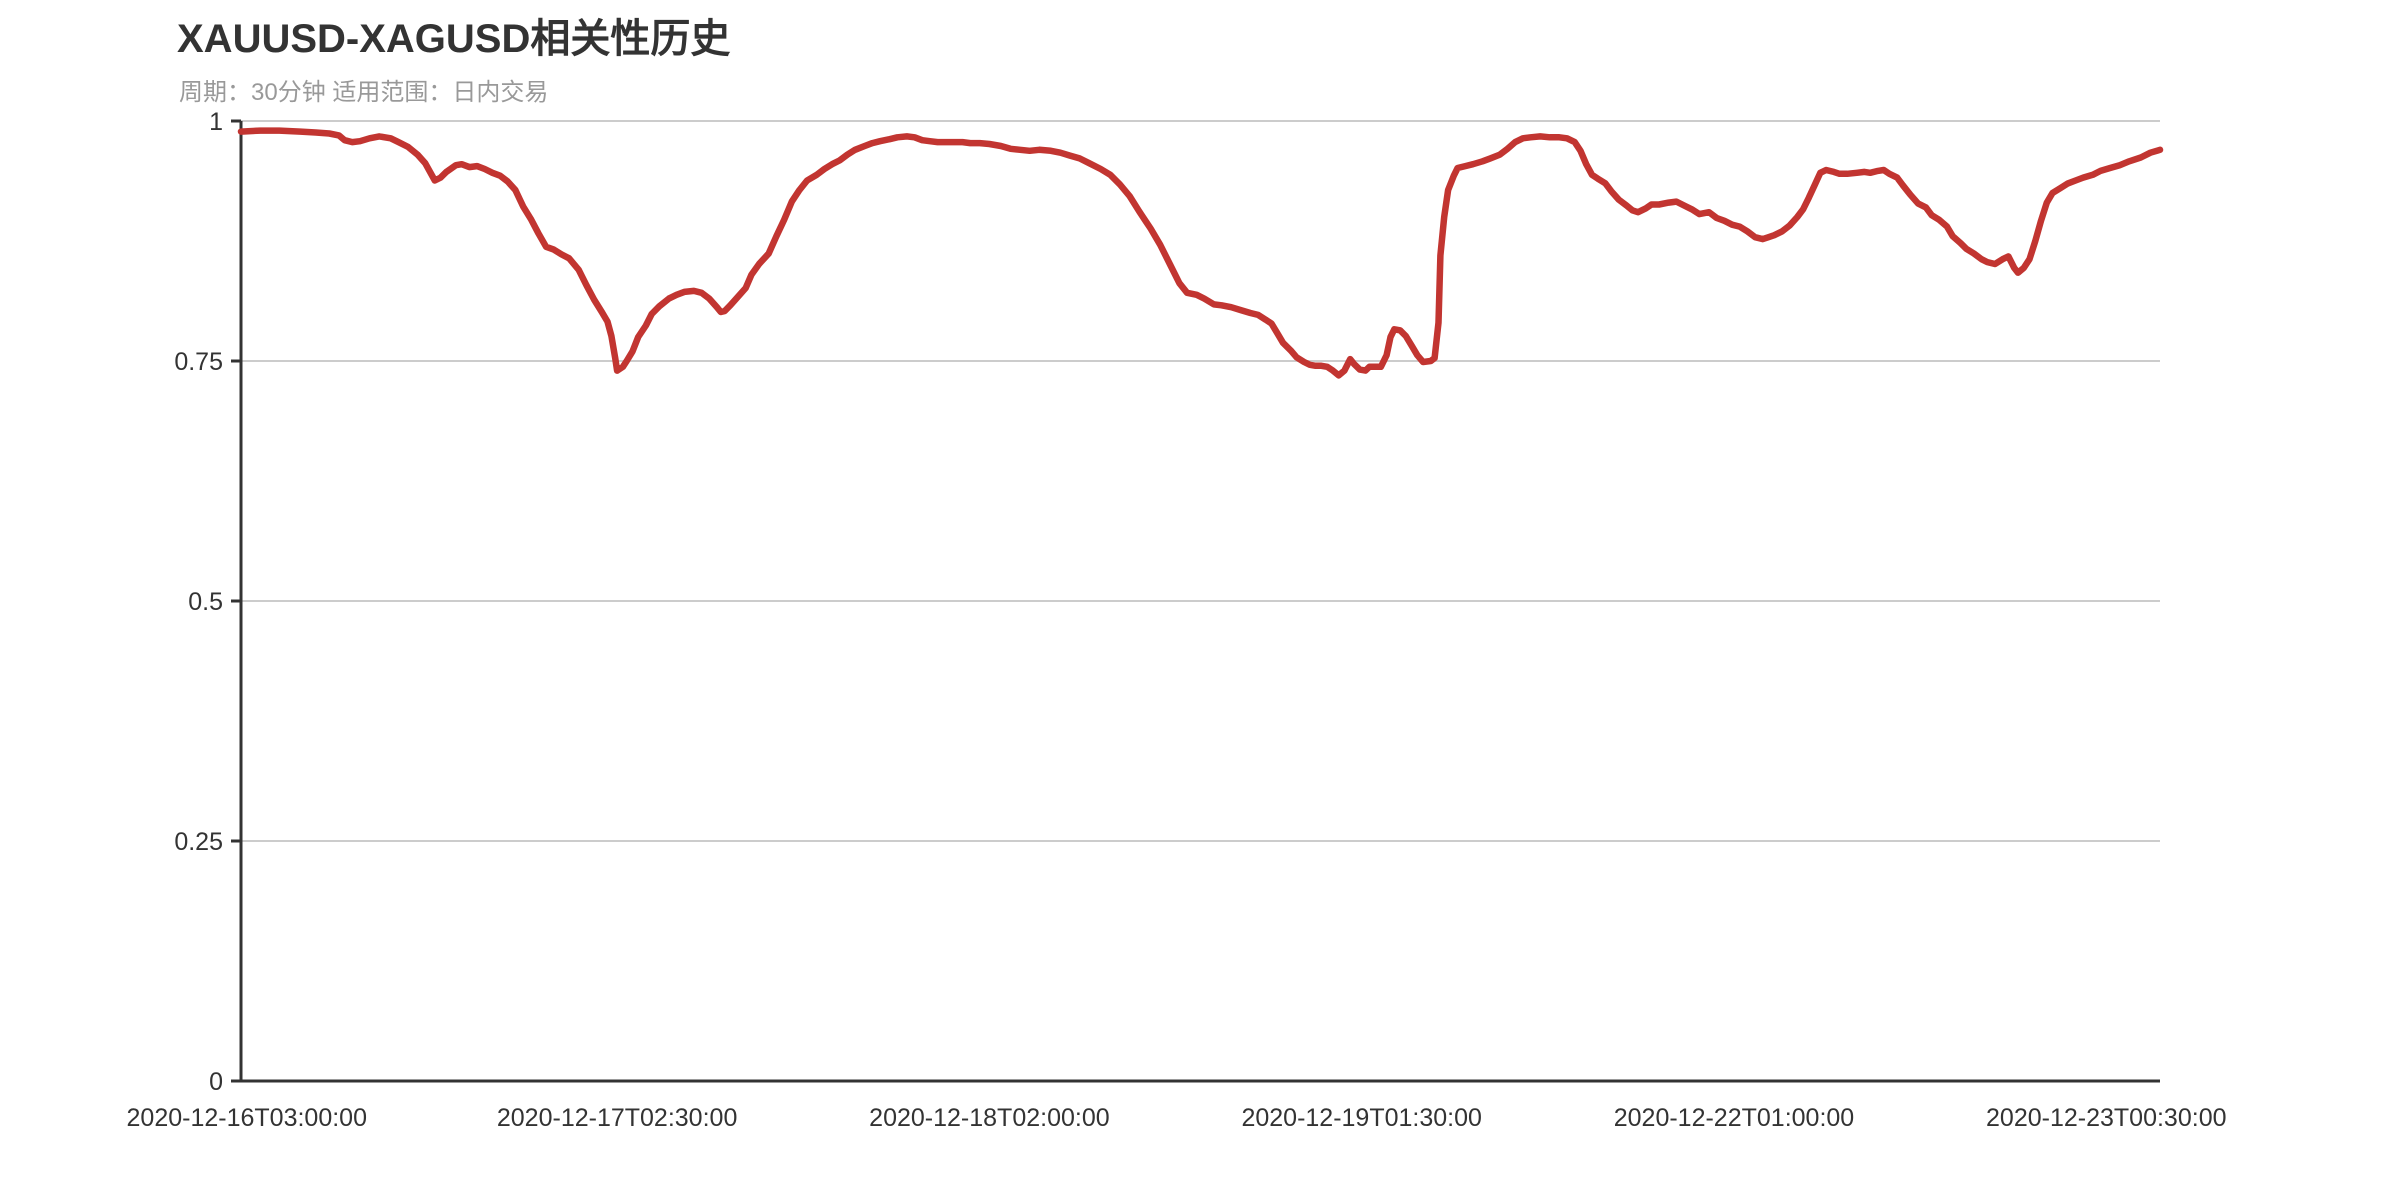  What do you see at coordinates (236, 601) in the screenshot?
I see `y-axis-tick-marks` at bounding box center [236, 601].